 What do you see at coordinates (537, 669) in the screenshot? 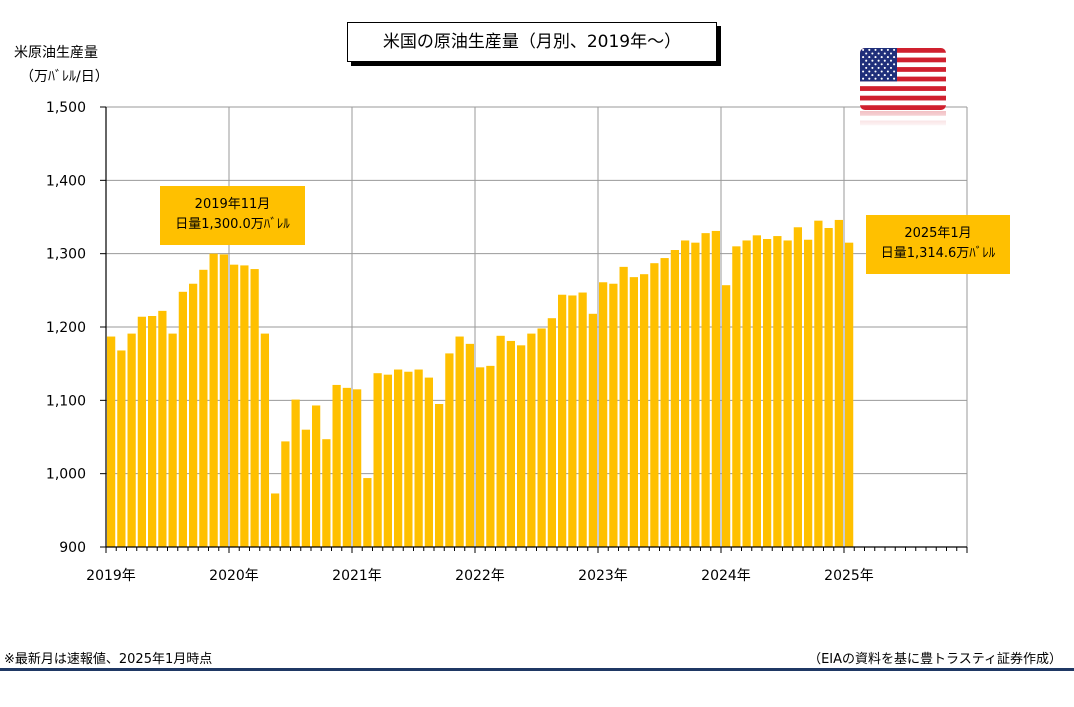
I see `bottom-divider` at bounding box center [537, 669].